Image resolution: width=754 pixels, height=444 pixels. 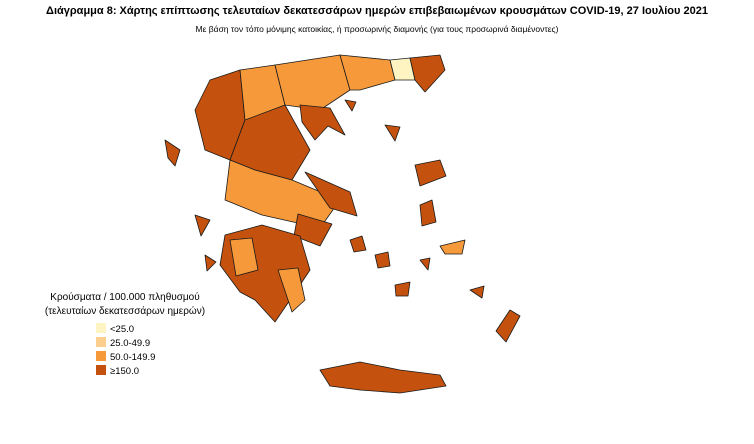 I want to click on legend-label: <25.0, so click(x=122, y=329).